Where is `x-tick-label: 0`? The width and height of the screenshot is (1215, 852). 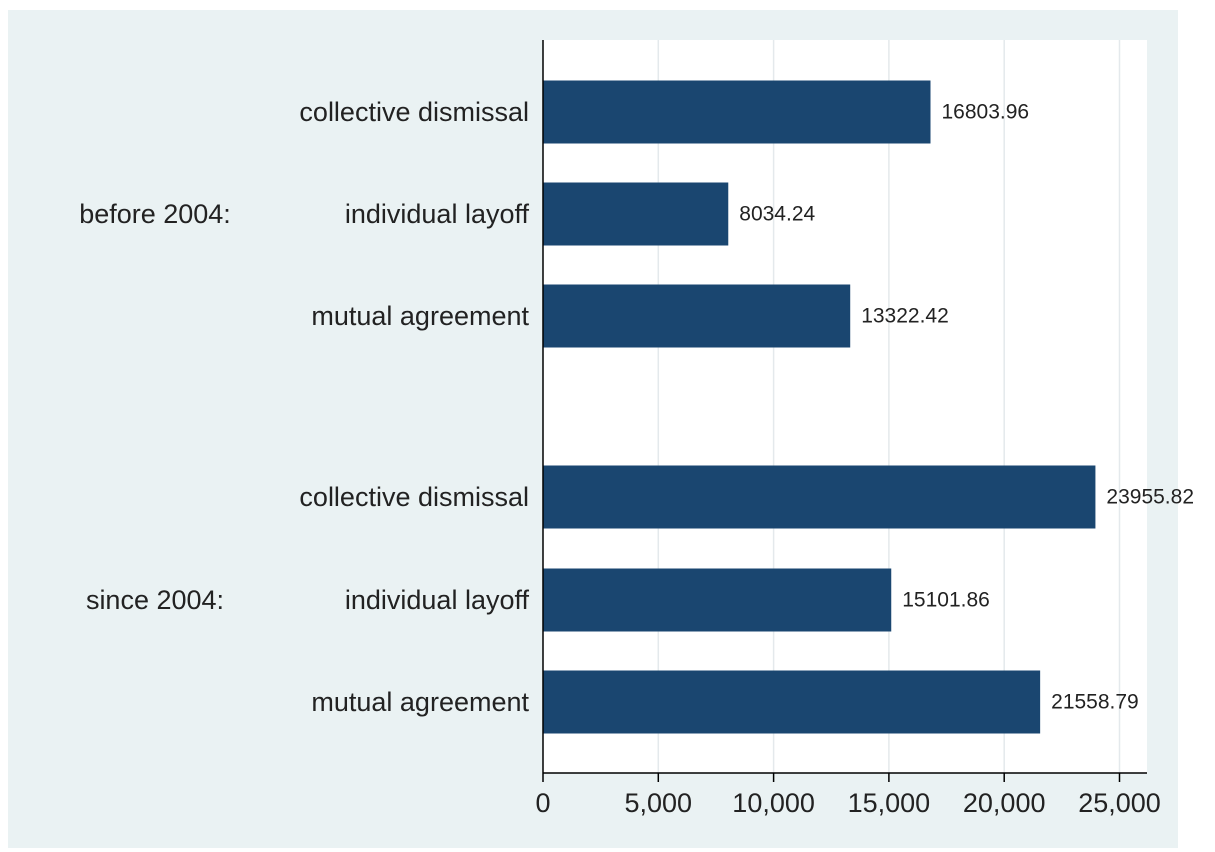 x-tick-label: 0 is located at coordinates (542, 803).